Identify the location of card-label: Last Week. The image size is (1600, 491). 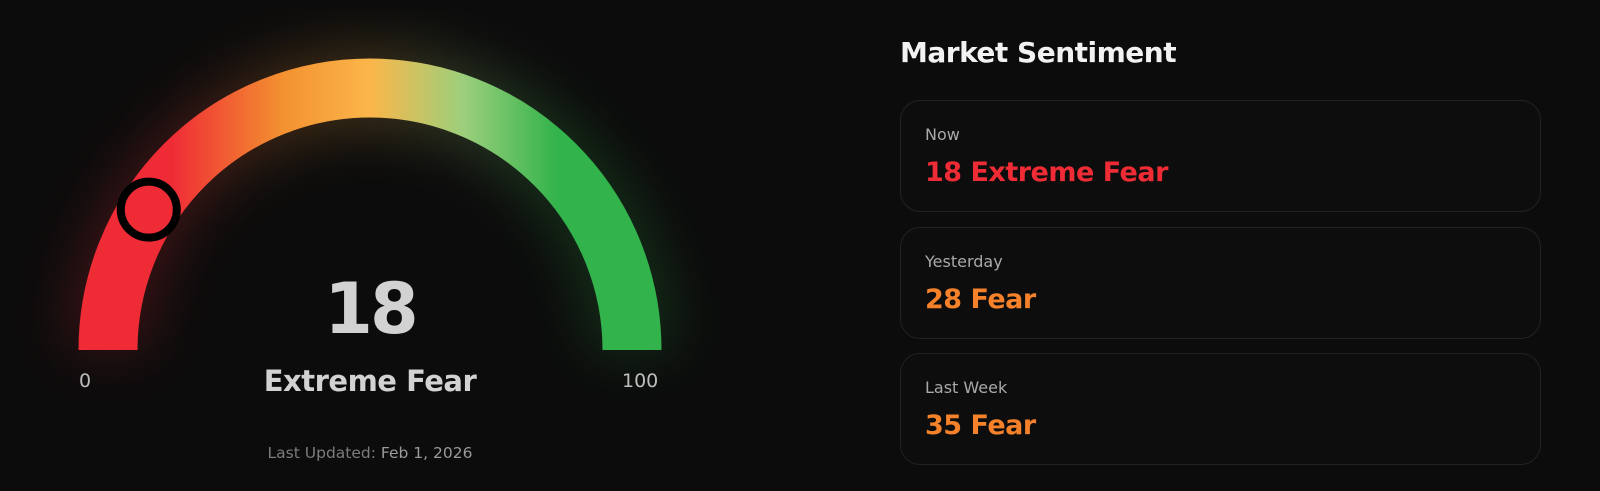
(966, 387).